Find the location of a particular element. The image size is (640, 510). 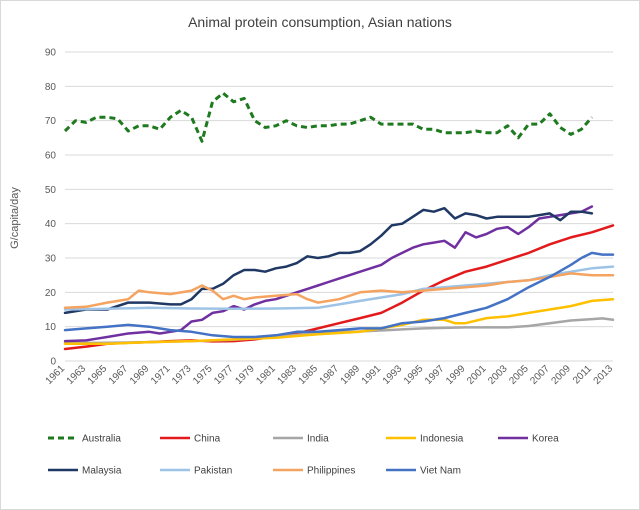

x-tick-label: 2011 is located at coordinates (582, 374).